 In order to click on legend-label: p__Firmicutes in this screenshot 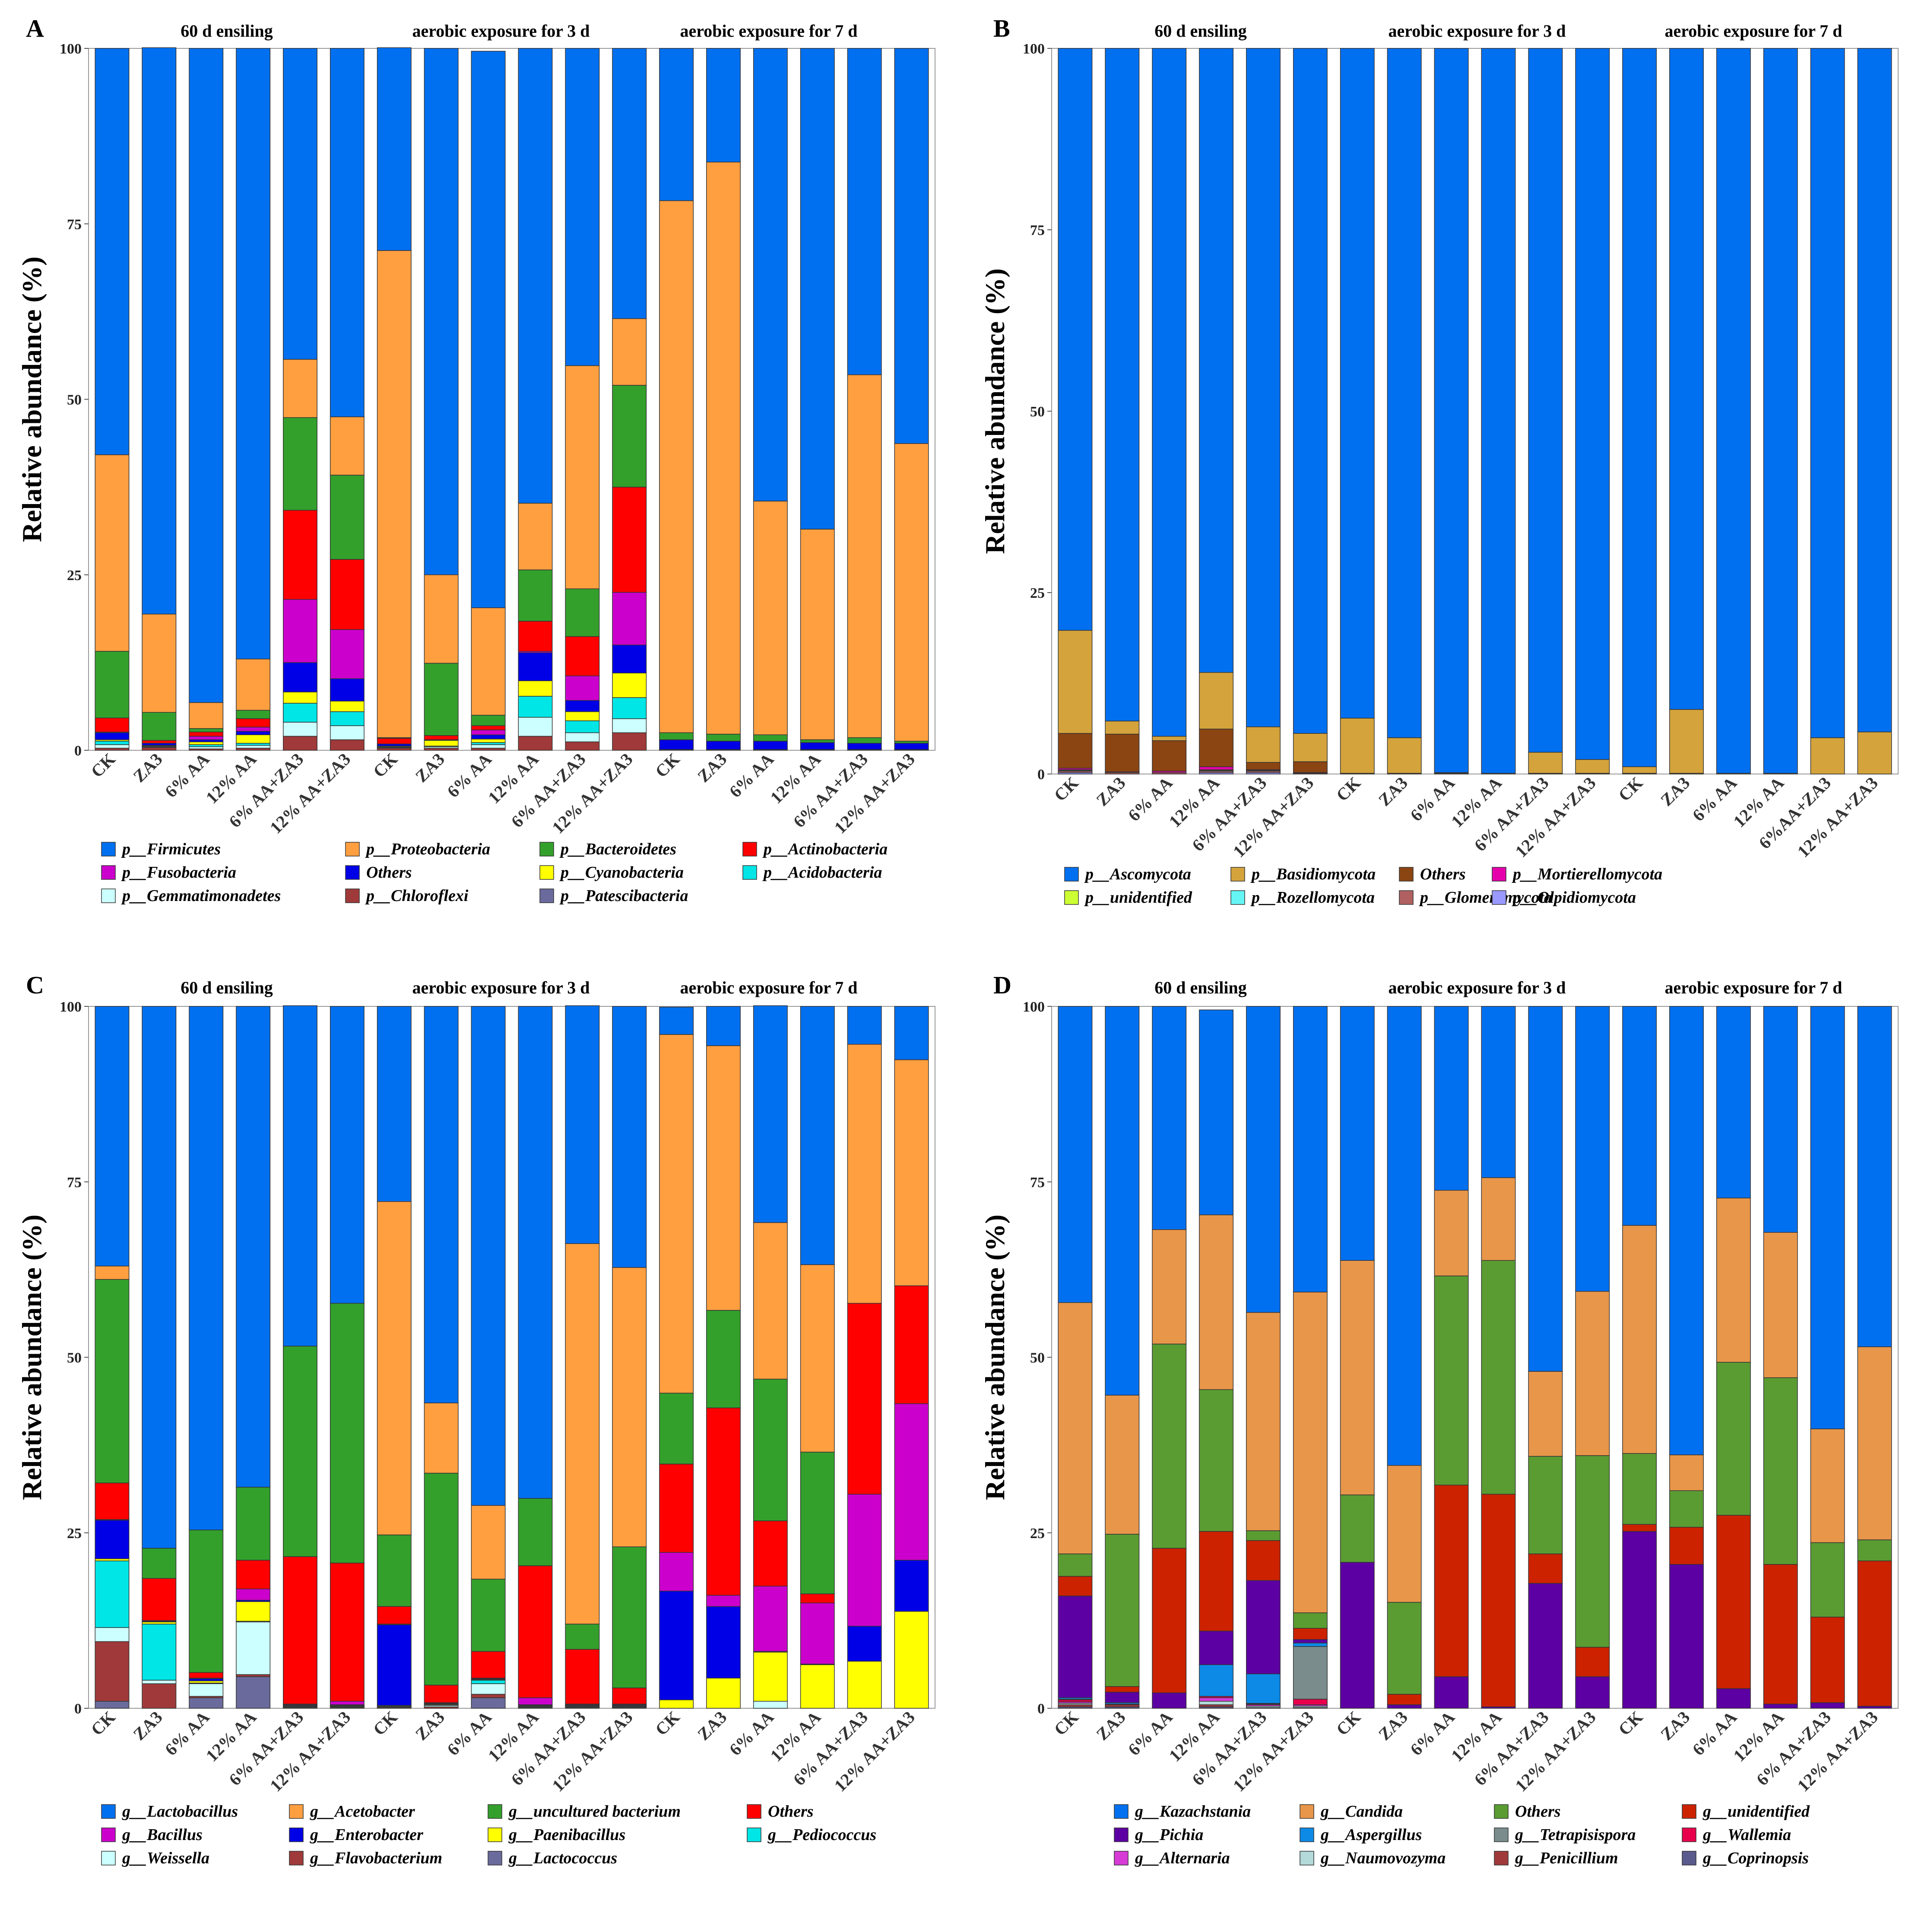, I will do `click(171, 849)`.